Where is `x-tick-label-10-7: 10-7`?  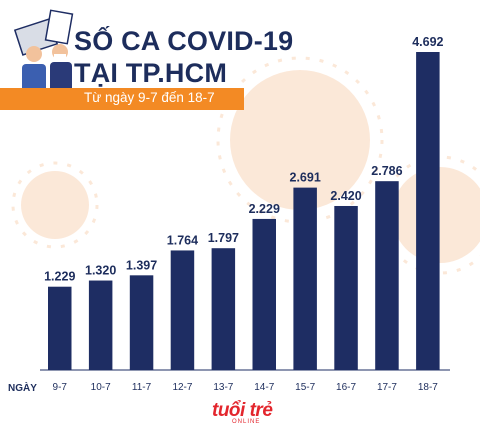 x-tick-label-10-7: 10-7 is located at coordinates (101, 387).